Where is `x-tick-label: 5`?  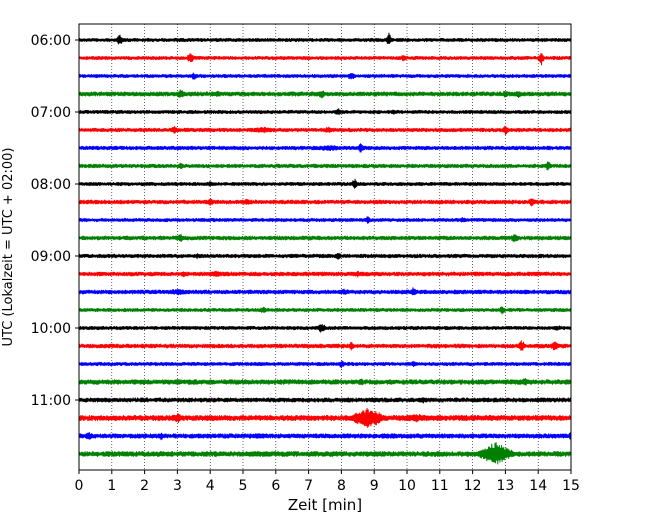 x-tick-label: 5 is located at coordinates (243, 486).